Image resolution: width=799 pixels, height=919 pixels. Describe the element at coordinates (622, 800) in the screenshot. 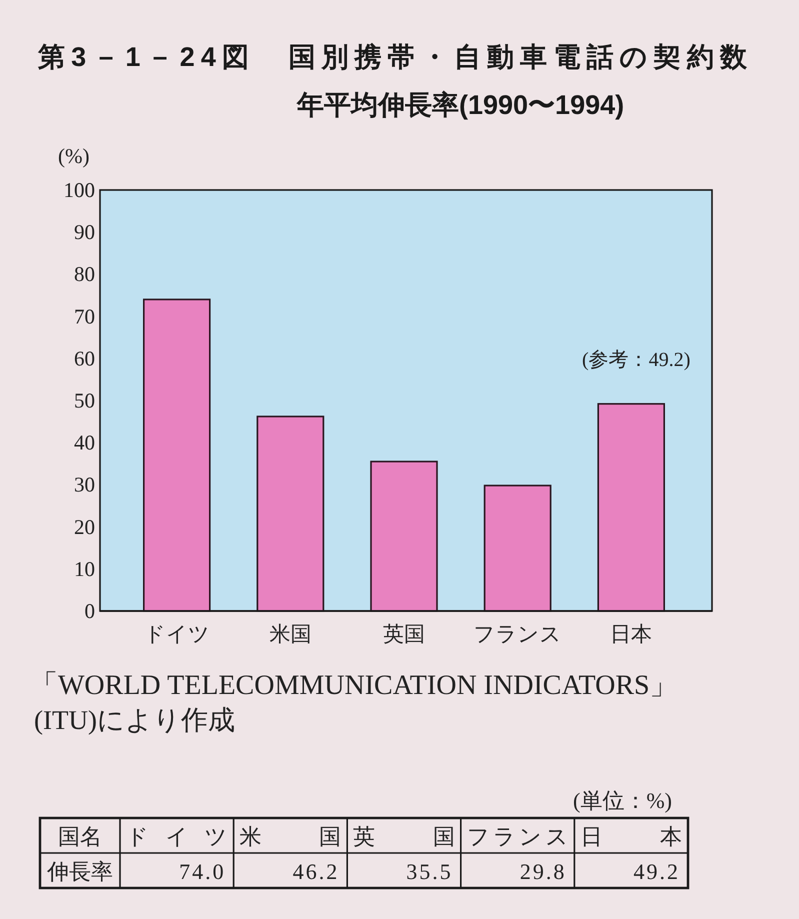

I see `annotation: (単位：%)` at that location.